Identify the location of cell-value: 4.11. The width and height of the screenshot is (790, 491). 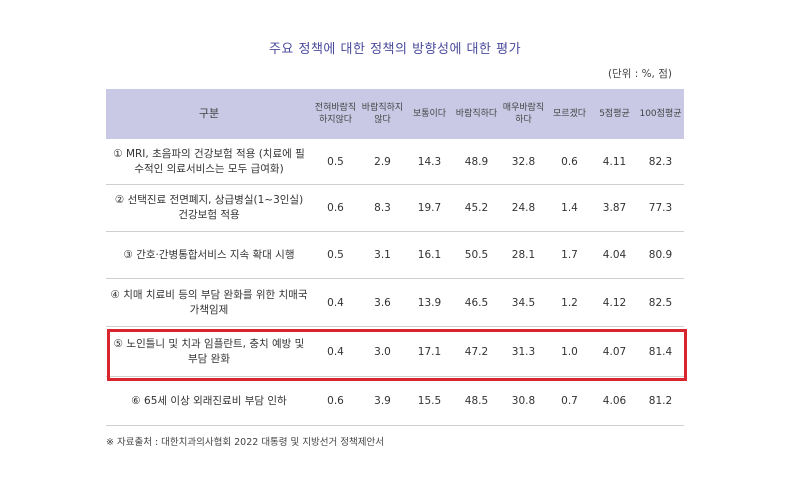
(614, 162).